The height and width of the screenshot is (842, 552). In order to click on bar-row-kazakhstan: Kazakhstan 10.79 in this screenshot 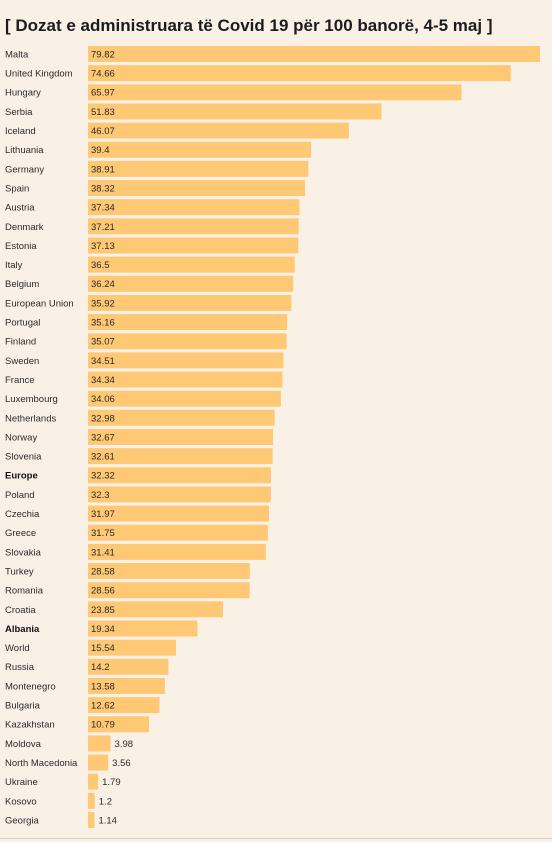, I will do `click(77, 724)`.